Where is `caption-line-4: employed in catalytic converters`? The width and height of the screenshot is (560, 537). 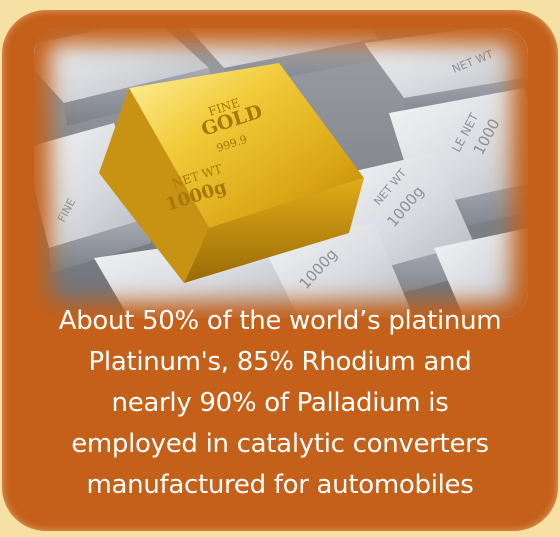 caption-line-4: employed in catalytic converters is located at coordinates (280, 444).